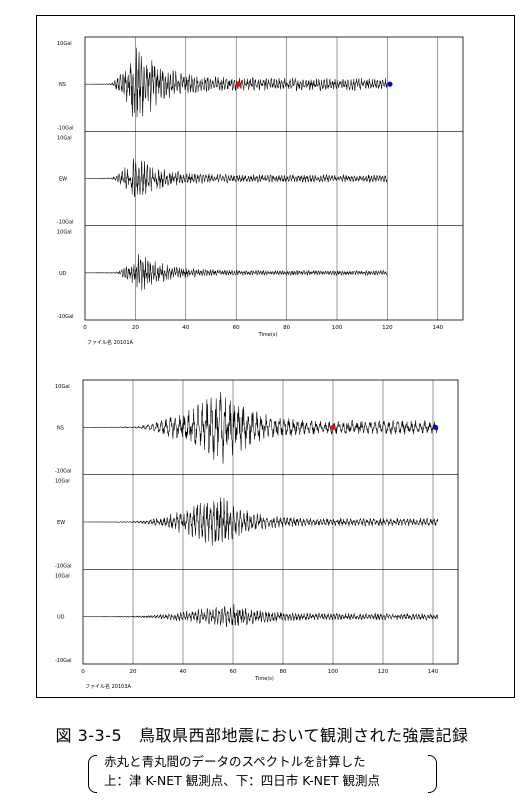  I want to click on note-line-2: 上：津 K-NET 観測点、下：四日市 K-NET 観測点, so click(242, 780).